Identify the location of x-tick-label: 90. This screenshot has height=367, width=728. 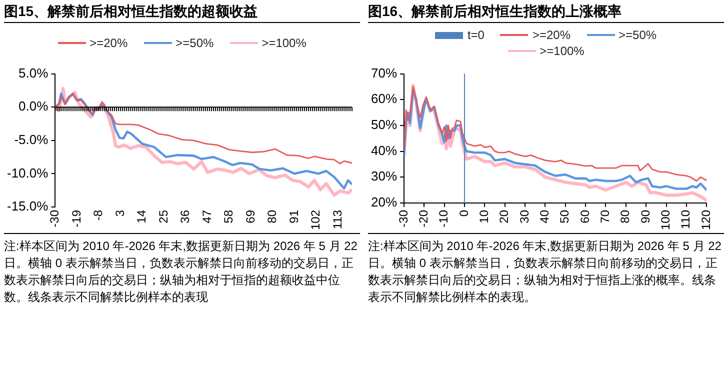
(645, 217).